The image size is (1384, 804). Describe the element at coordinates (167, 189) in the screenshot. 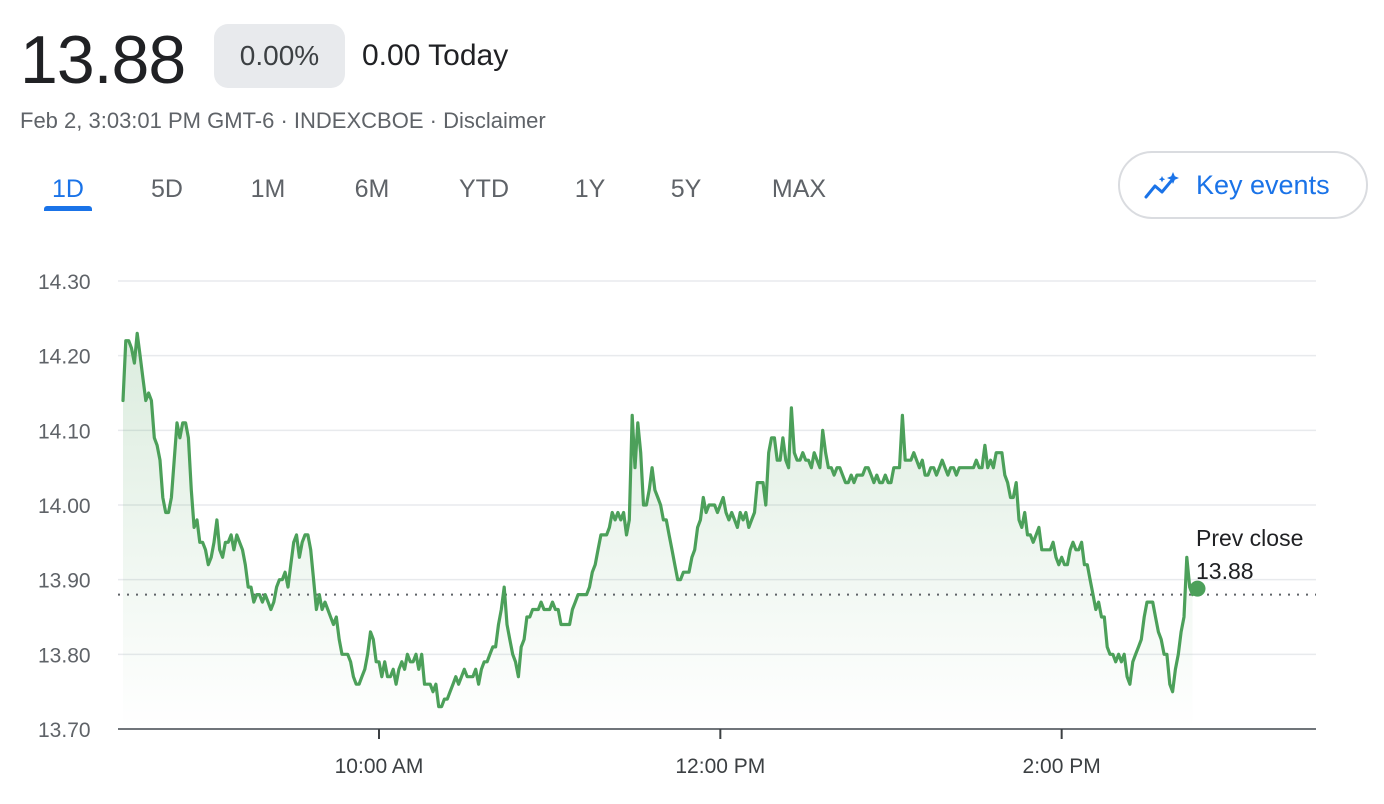

I see `tab-5d: 5D` at that location.